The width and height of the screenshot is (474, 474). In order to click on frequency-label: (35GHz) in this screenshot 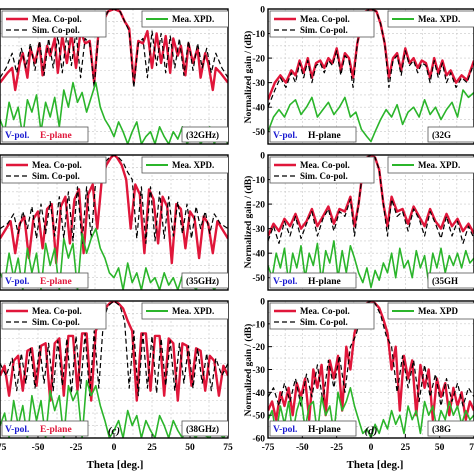, I will do `click(202, 281)`.